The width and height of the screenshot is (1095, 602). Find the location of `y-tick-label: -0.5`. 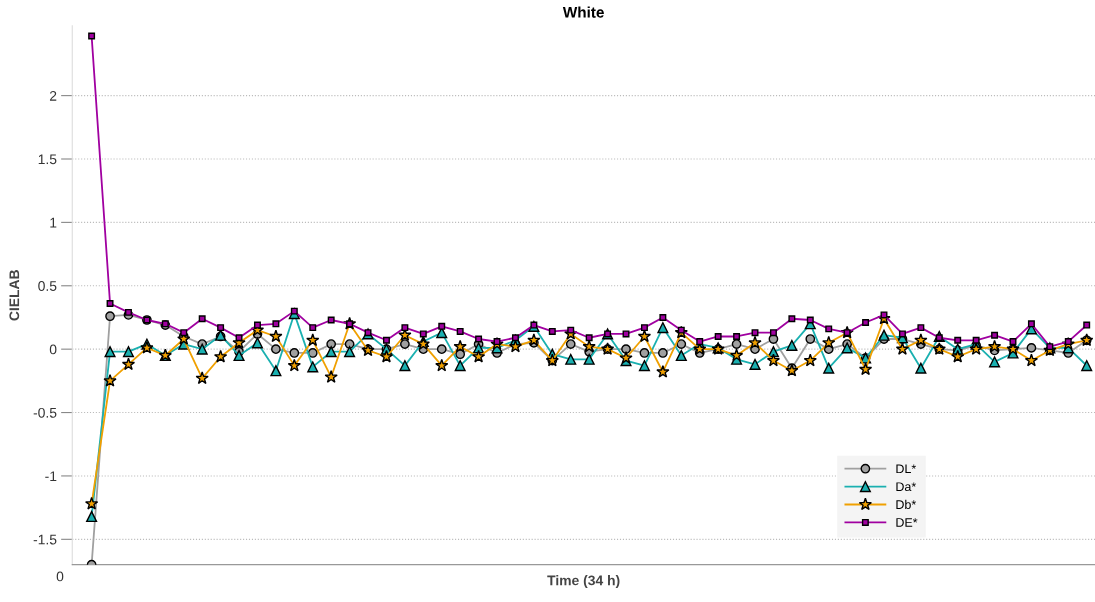

y-tick-label: -0.5 is located at coordinates (45, 412).